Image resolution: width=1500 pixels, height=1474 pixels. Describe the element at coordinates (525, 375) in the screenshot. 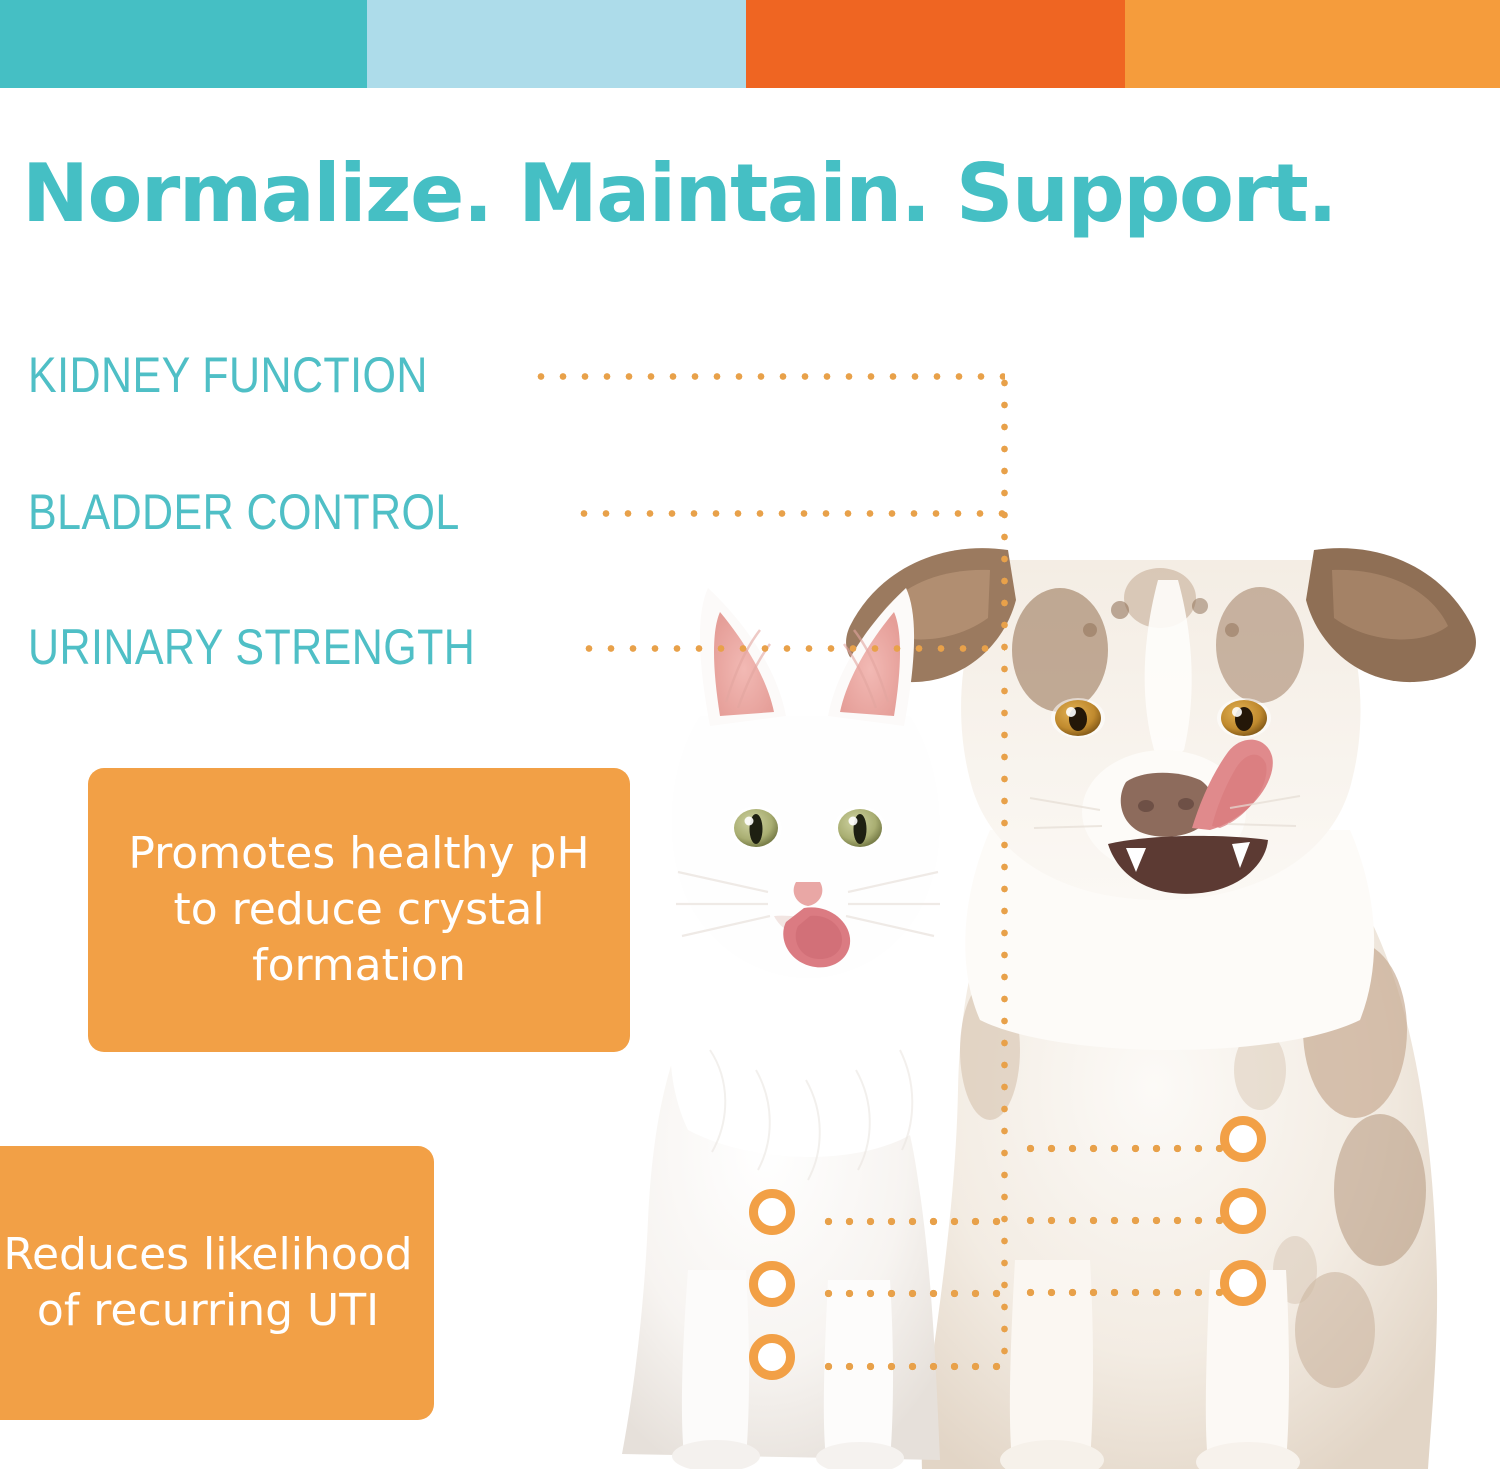

I see `benefit-row-kidney-function: KIDNEY FUNCTION` at that location.